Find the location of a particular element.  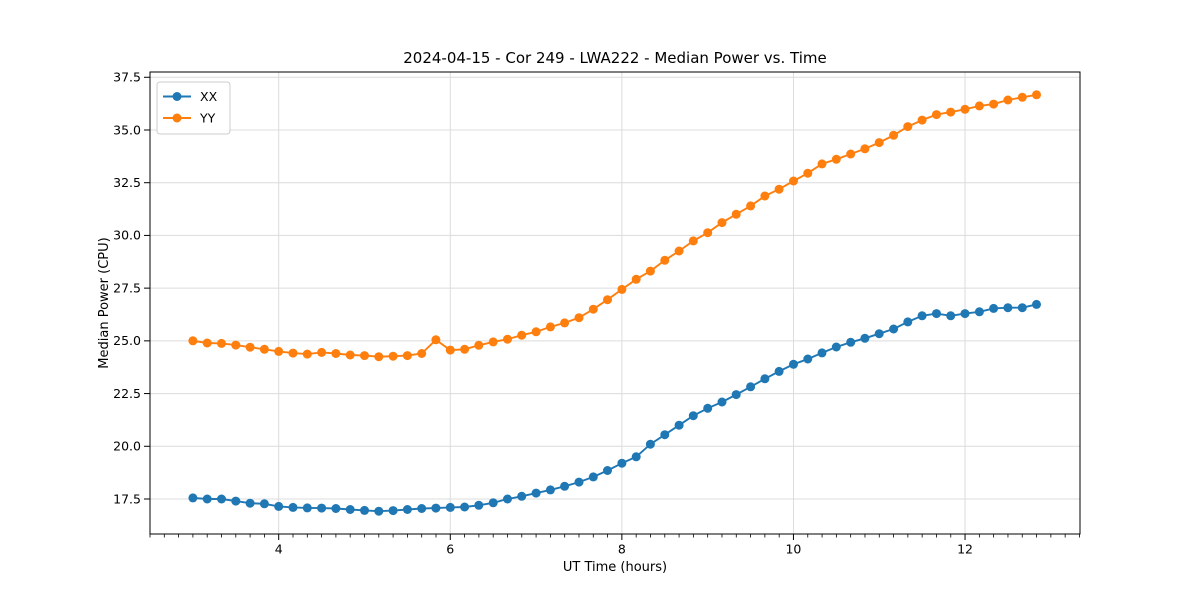

y-tick-label: 25.0 is located at coordinates (127, 340).